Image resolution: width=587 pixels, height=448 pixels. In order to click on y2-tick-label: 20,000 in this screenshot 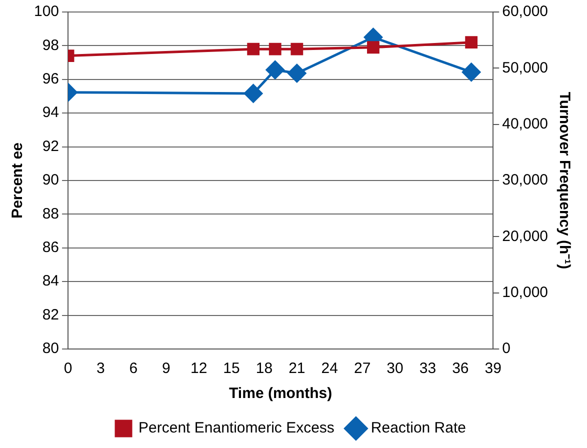, I will do `click(525, 236)`.